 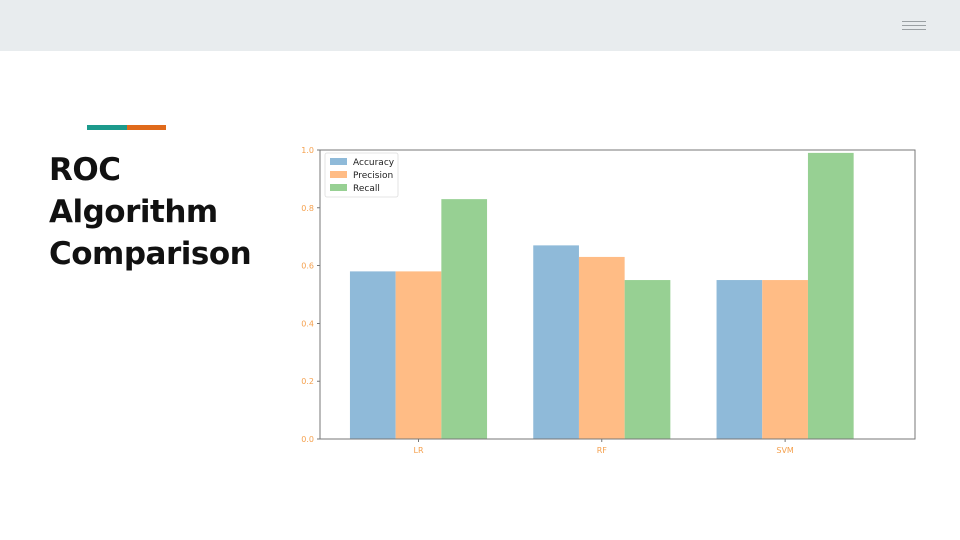 What do you see at coordinates (146, 127) in the screenshot?
I see `accent-segment-orange` at bounding box center [146, 127].